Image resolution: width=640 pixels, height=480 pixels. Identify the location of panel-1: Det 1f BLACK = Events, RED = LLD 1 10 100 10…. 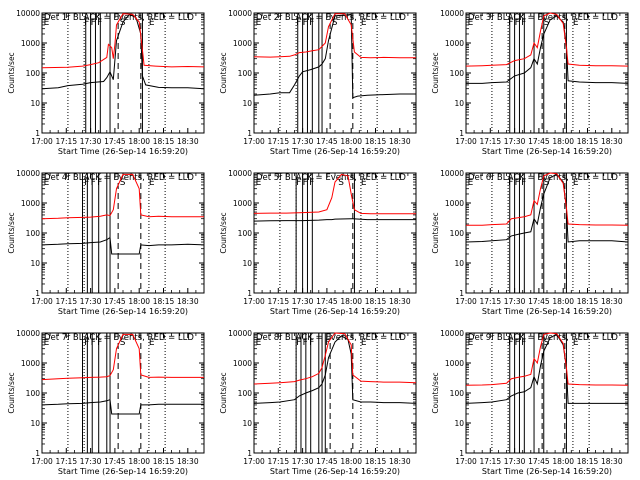
(106, 82).